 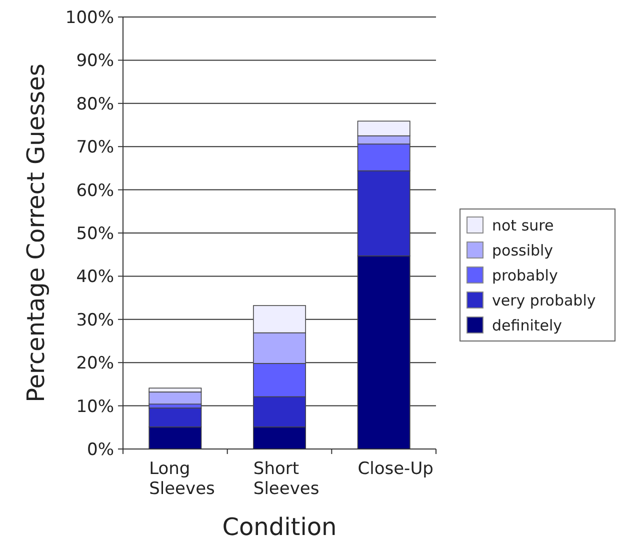 What do you see at coordinates (523, 225) in the screenshot?
I see `legend-label: not sure` at bounding box center [523, 225].